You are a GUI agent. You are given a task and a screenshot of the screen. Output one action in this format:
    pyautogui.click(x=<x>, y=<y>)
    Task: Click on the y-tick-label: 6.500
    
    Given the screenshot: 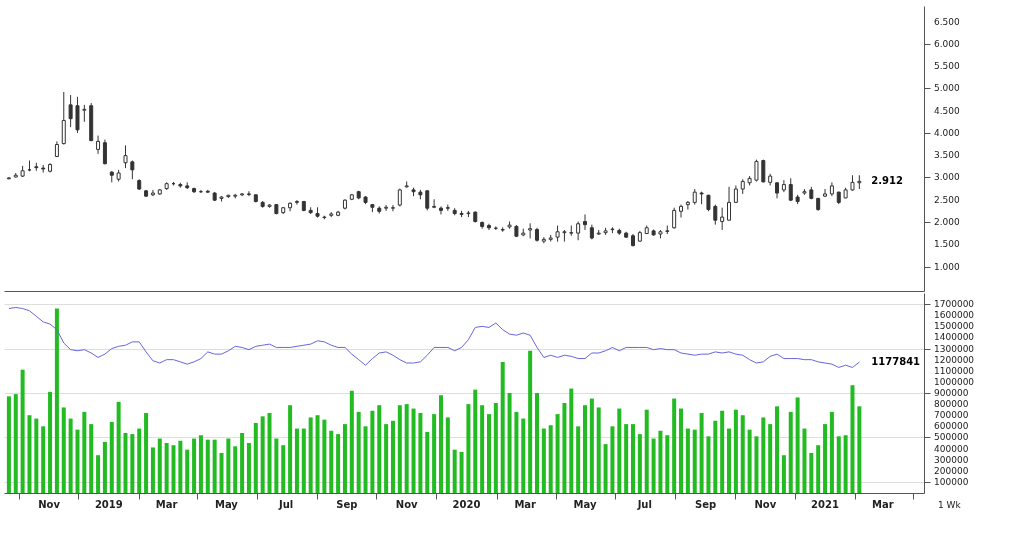 What is the action you would take?
    pyautogui.click(x=947, y=21)
    